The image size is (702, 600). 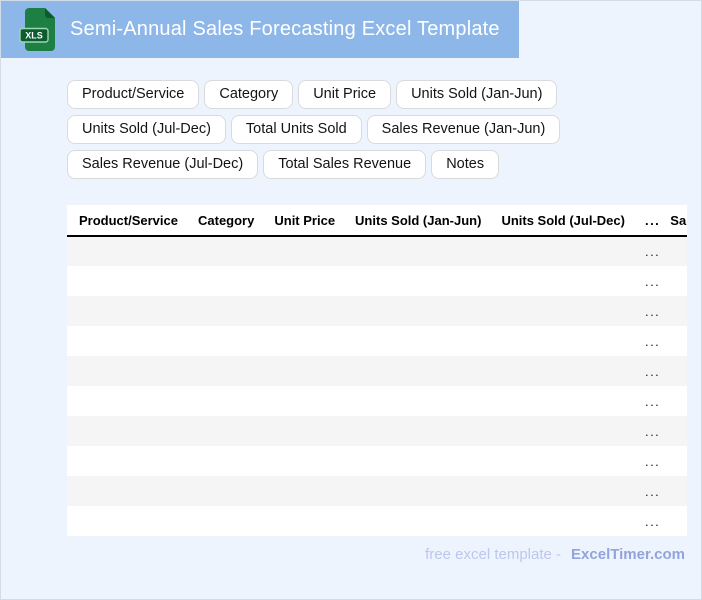 What do you see at coordinates (465, 164) in the screenshot?
I see `chip-notes: Notes` at bounding box center [465, 164].